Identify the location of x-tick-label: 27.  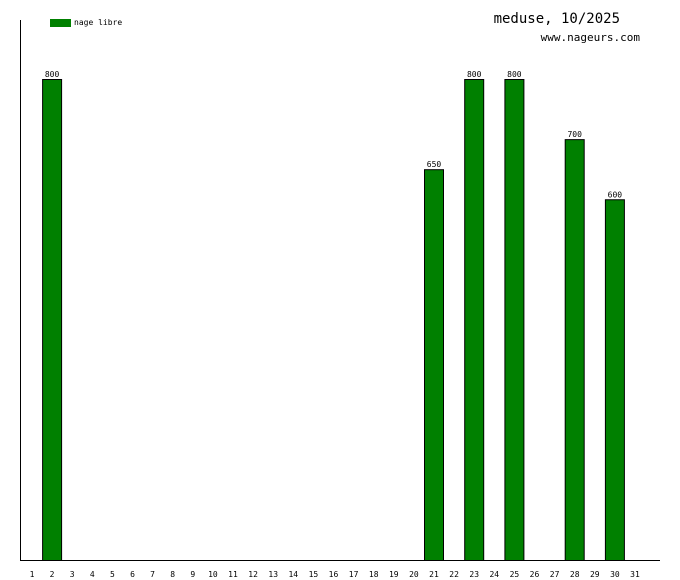
(555, 574).